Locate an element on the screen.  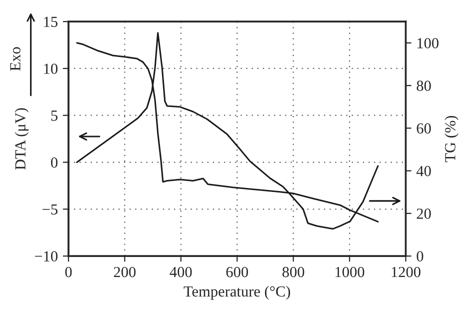
y-tick-label: 5 is located at coordinates (54, 115).